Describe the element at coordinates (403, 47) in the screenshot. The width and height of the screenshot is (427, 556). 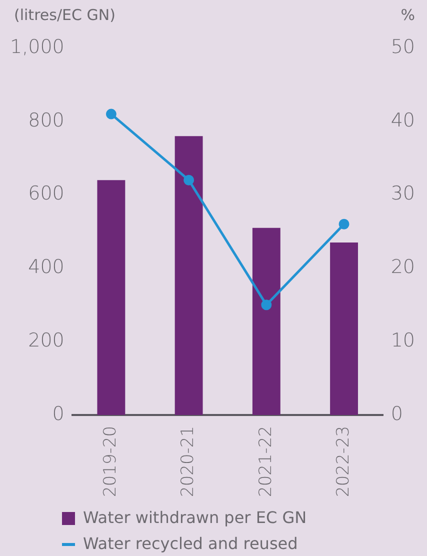
I see `y2-tick-label: 50` at that location.